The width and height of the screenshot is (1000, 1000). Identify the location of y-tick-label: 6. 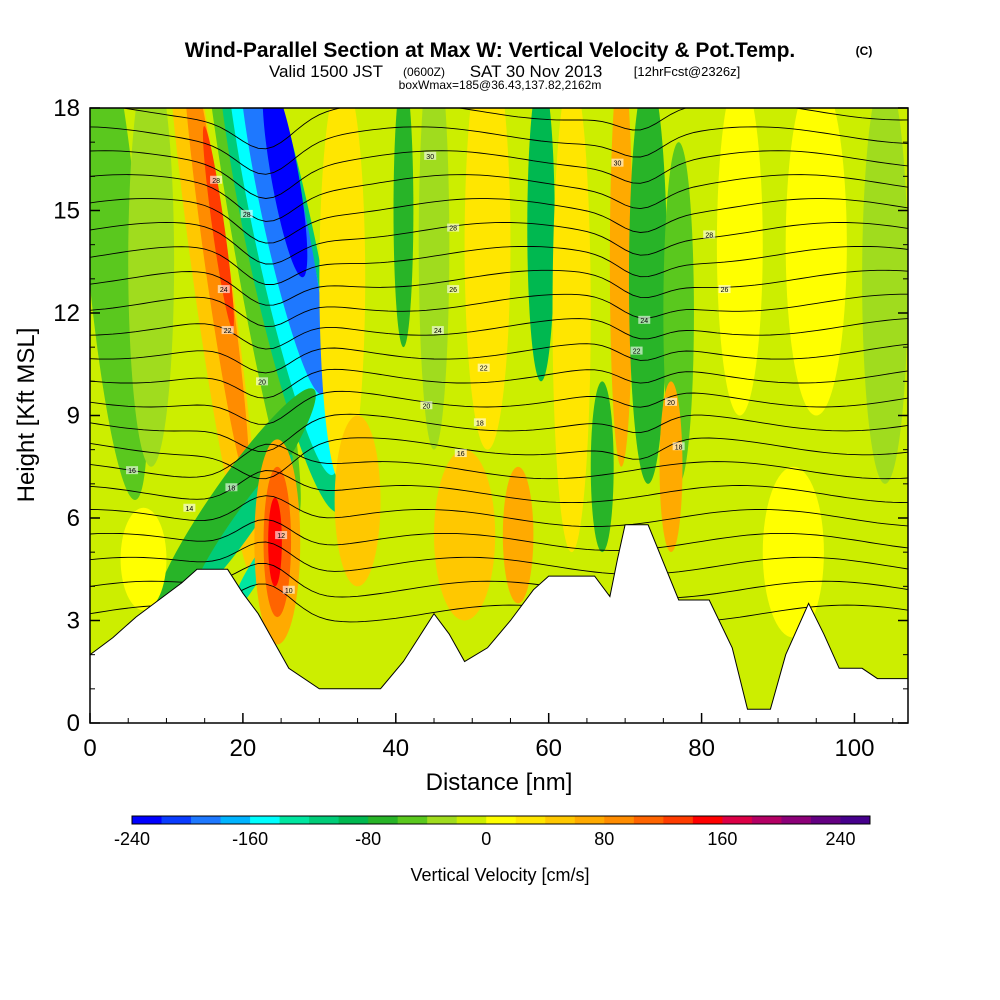
(73, 518).